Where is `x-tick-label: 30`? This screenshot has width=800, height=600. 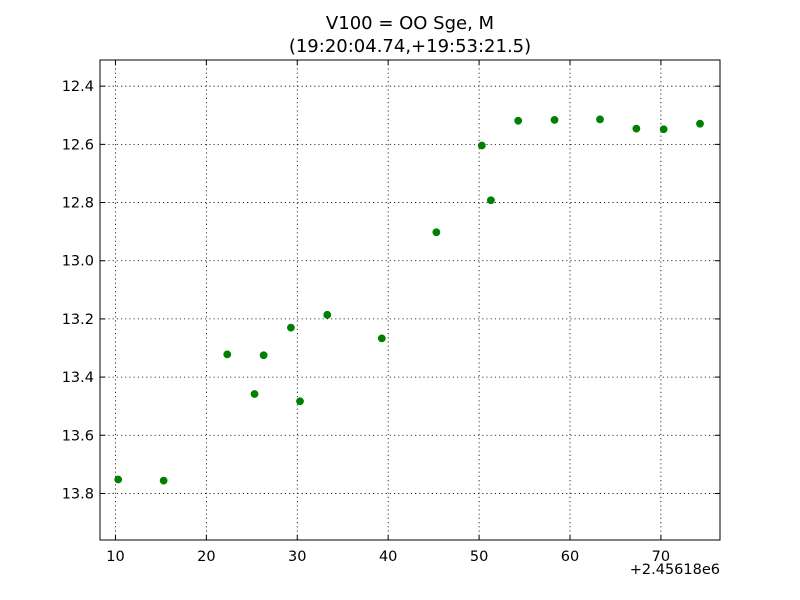
x-tick-label: 30 is located at coordinates (297, 557).